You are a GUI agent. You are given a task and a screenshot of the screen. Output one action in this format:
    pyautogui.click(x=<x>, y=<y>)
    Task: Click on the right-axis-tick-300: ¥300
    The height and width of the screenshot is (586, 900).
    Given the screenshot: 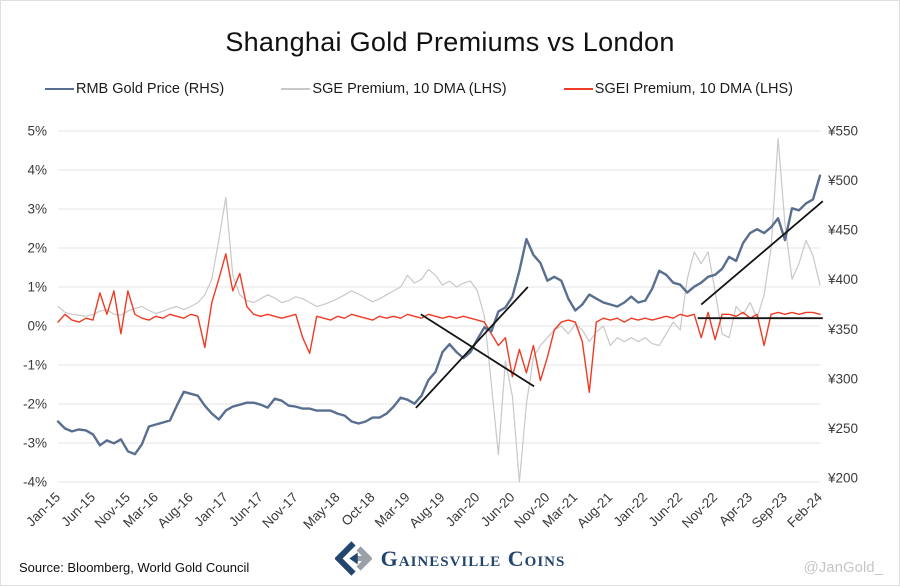 What is the action you would take?
    pyautogui.click(x=842, y=378)
    